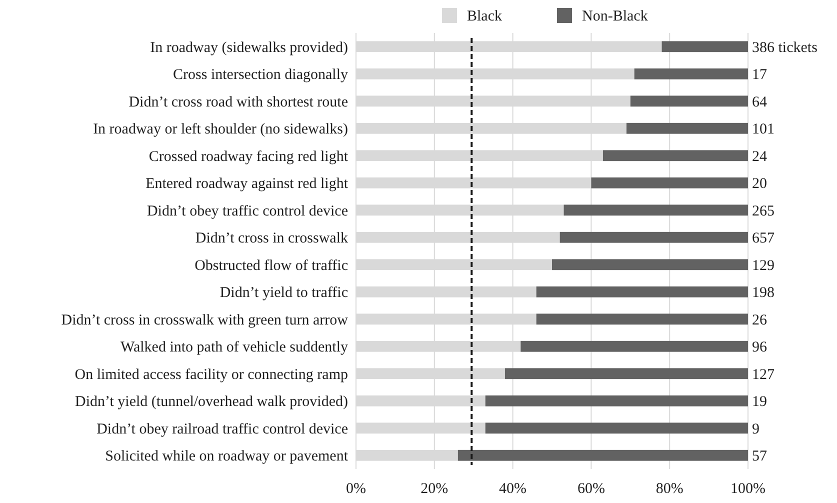  What do you see at coordinates (204, 320) in the screenshot?
I see `y-tick-label: Didn’t cross in crosswalk with green turn arrow` at bounding box center [204, 320].